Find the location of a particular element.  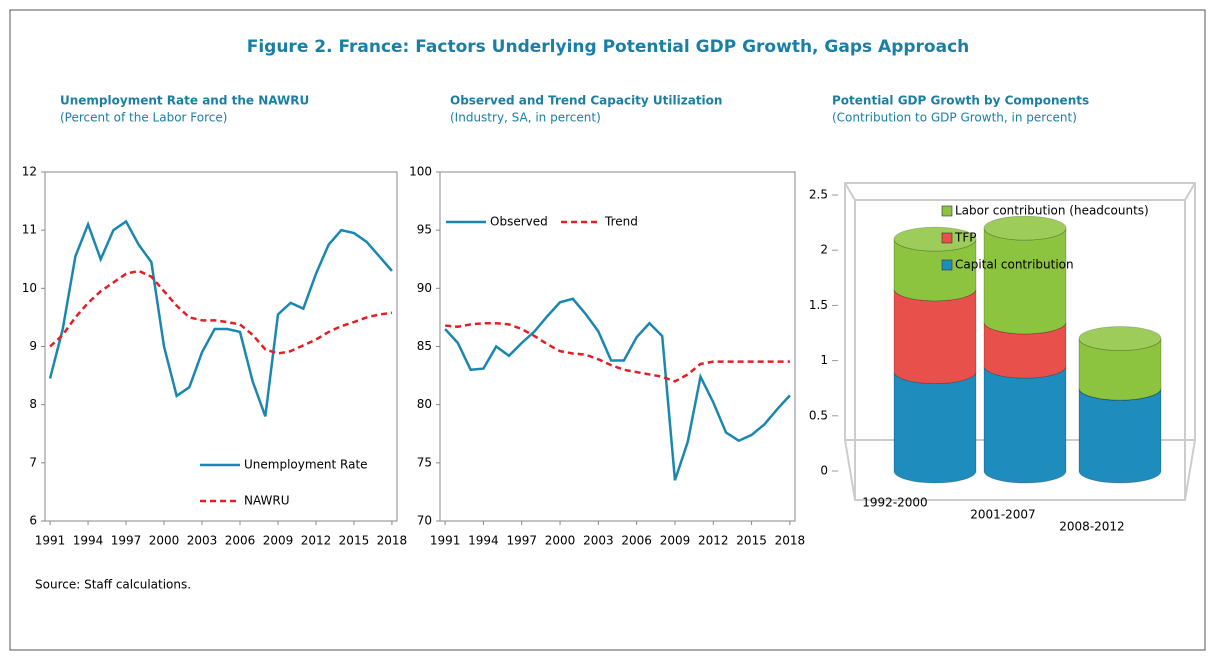

panel-subtitle: (Industry, SA, in percent) is located at coordinates (525, 118).